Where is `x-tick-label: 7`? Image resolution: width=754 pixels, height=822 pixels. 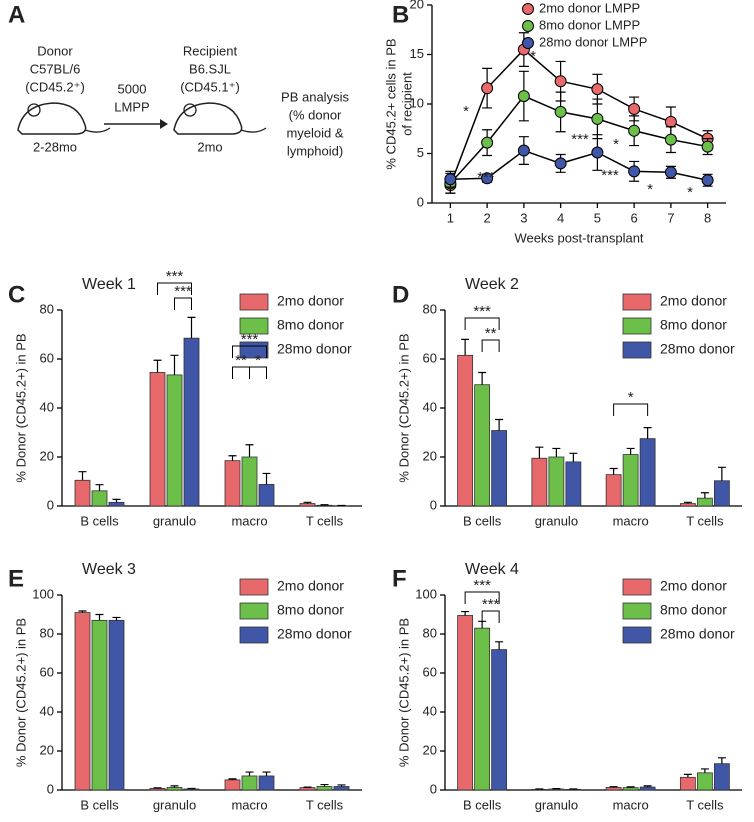 x-tick-label: 7 is located at coordinates (670, 217).